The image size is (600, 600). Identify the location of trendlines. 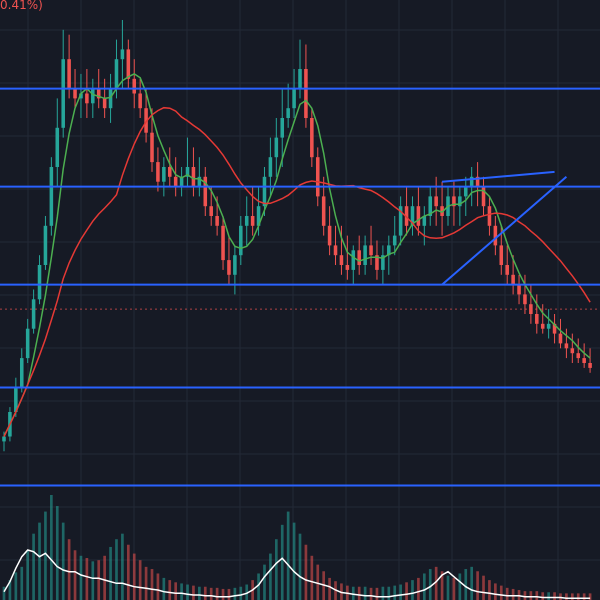
(504, 228).